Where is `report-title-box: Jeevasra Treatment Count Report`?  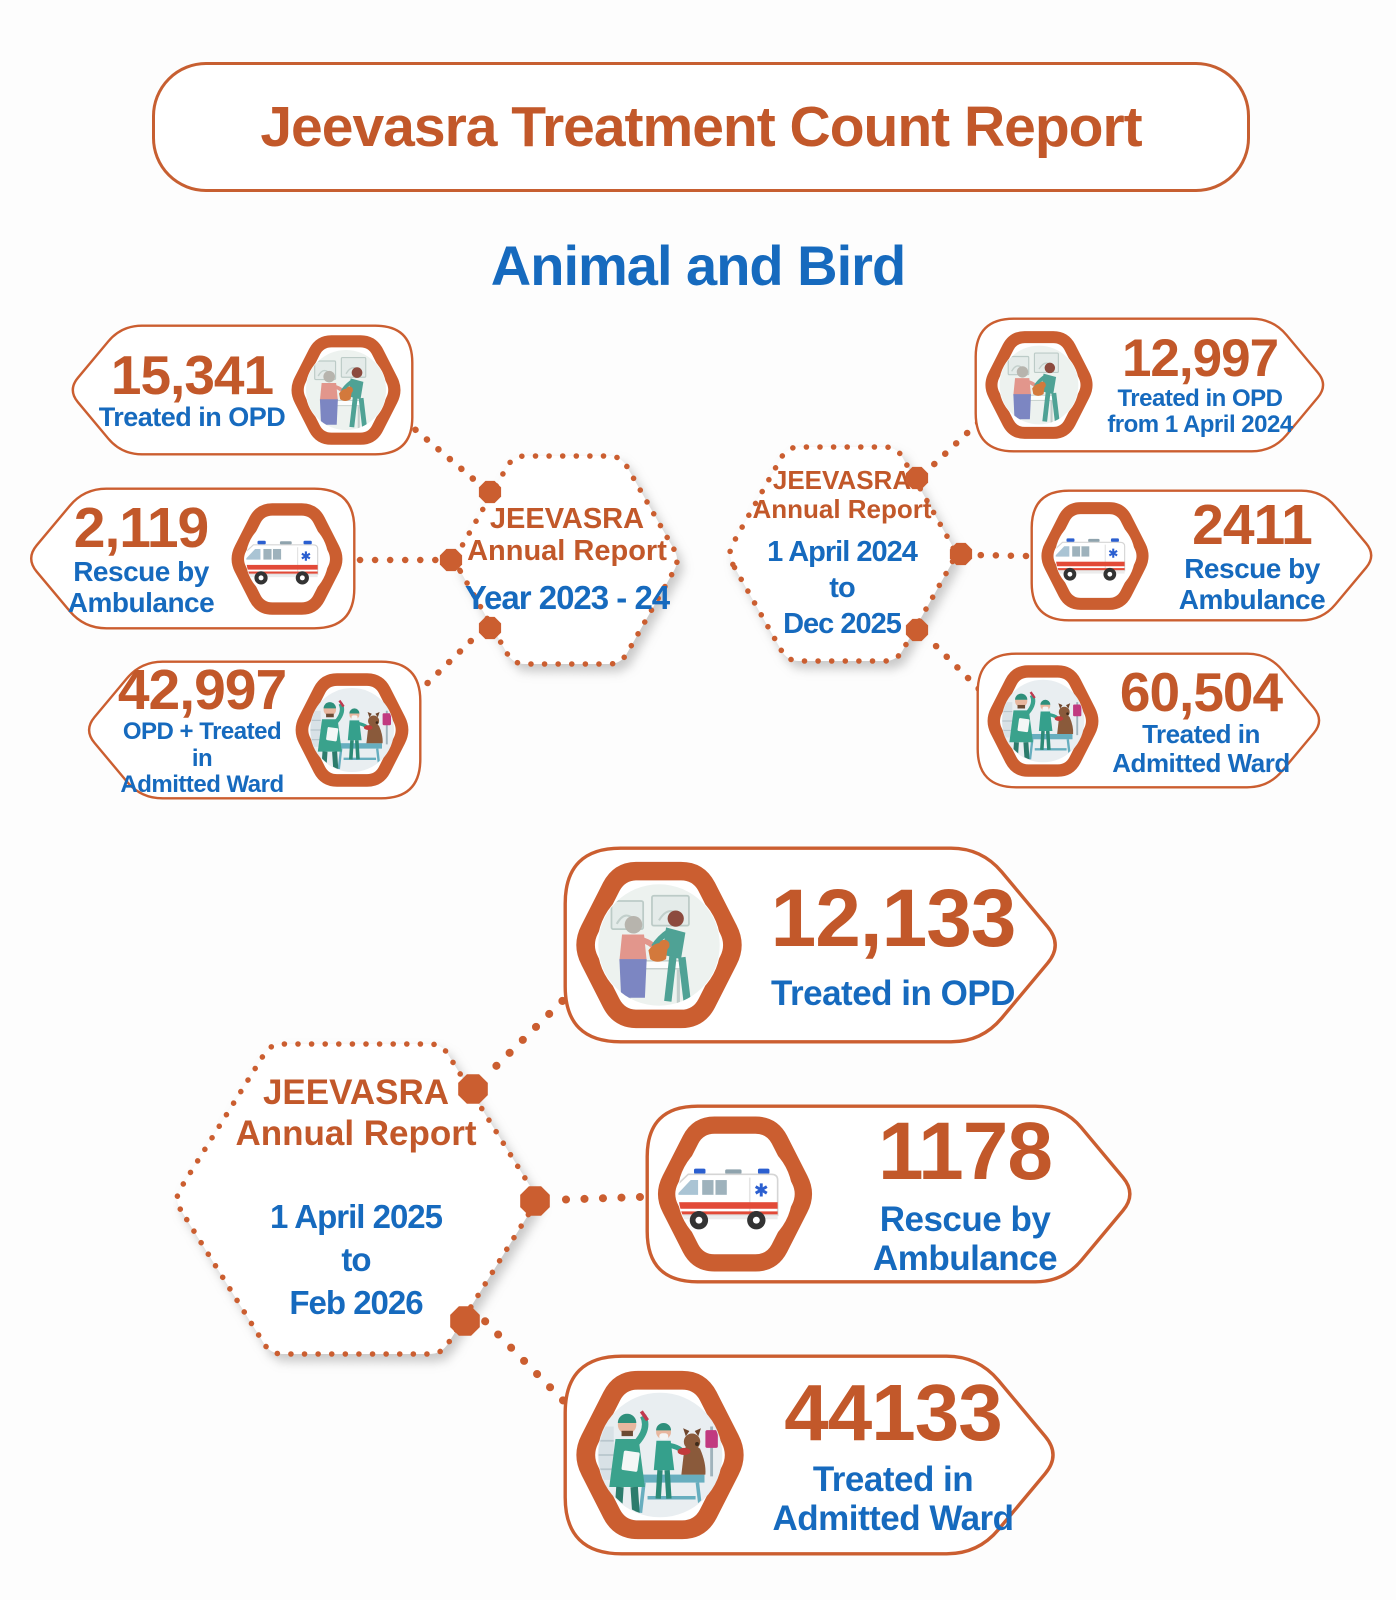 report-title-box: Jeevasra Treatment Count Report is located at coordinates (701, 127).